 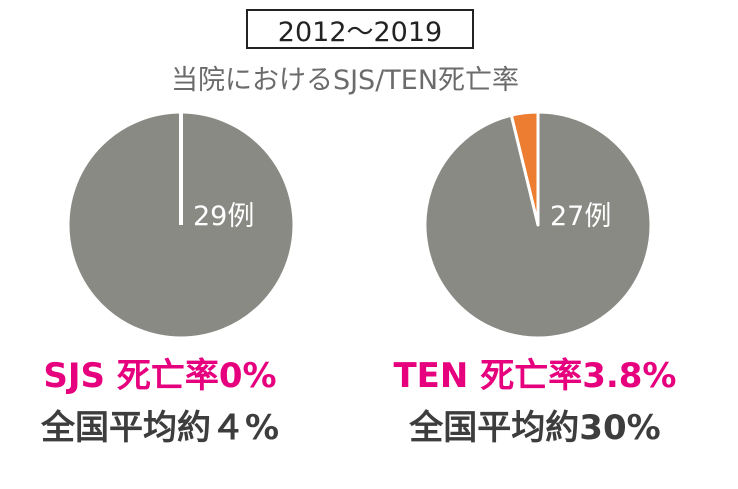 I want to click on period-label: 2012～2019, so click(x=360, y=32).